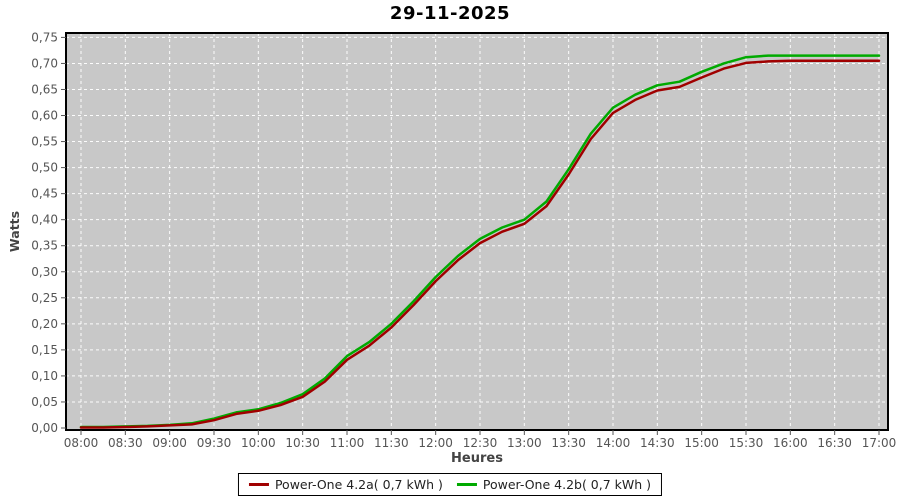 This screenshot has height=500, width=900. I want to click on x-axis-tick-label: 16:30, so click(834, 443).